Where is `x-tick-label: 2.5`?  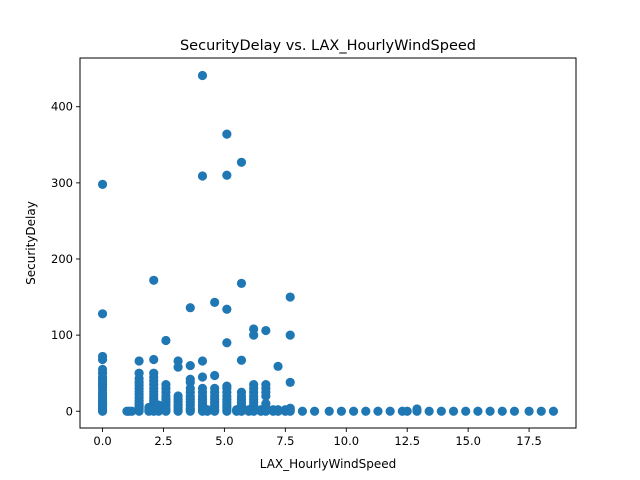
x-tick-label: 2.5 is located at coordinates (163, 441).